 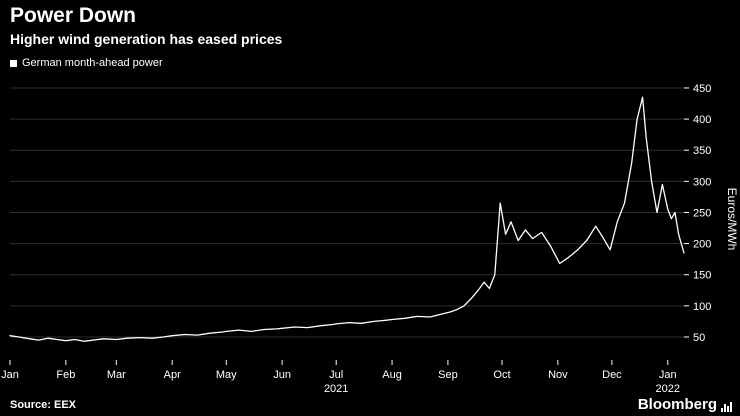 What do you see at coordinates (172, 375) in the screenshot?
I see `x-tick-label: Apr` at bounding box center [172, 375].